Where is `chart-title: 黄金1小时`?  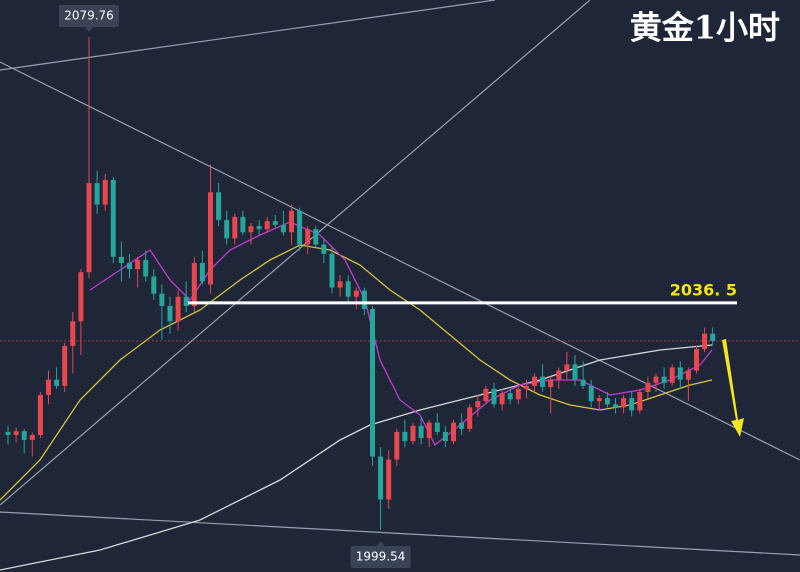
chart-title: 黄金1小时 is located at coordinates (705, 28).